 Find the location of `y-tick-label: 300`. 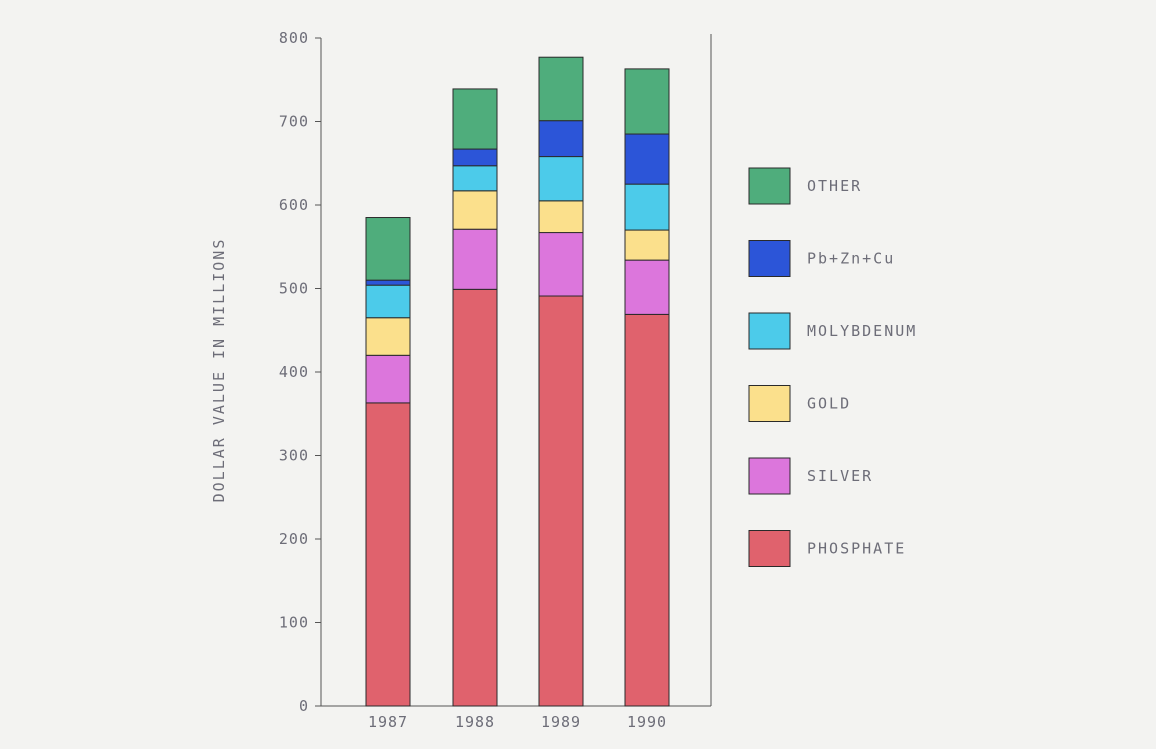

y-tick-label: 300 is located at coordinates (294, 456).